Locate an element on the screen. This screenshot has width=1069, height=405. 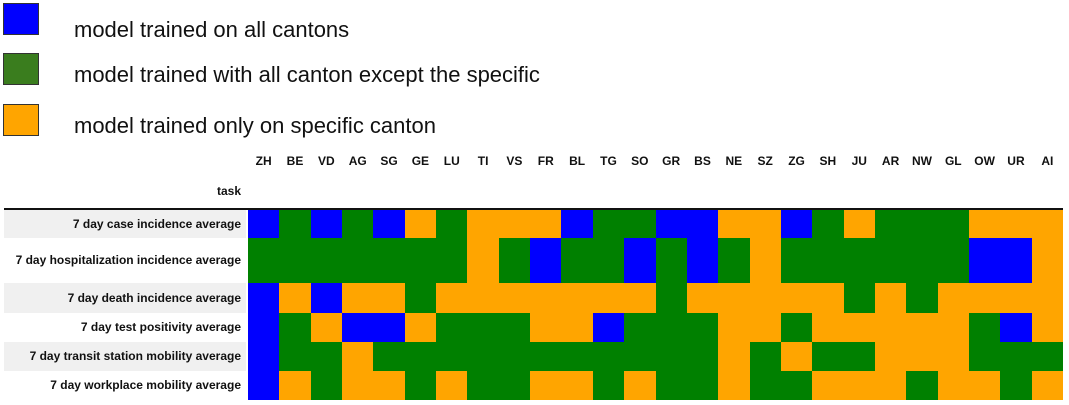
row-label: 7 day transit station mobility average is located at coordinates (135, 356).